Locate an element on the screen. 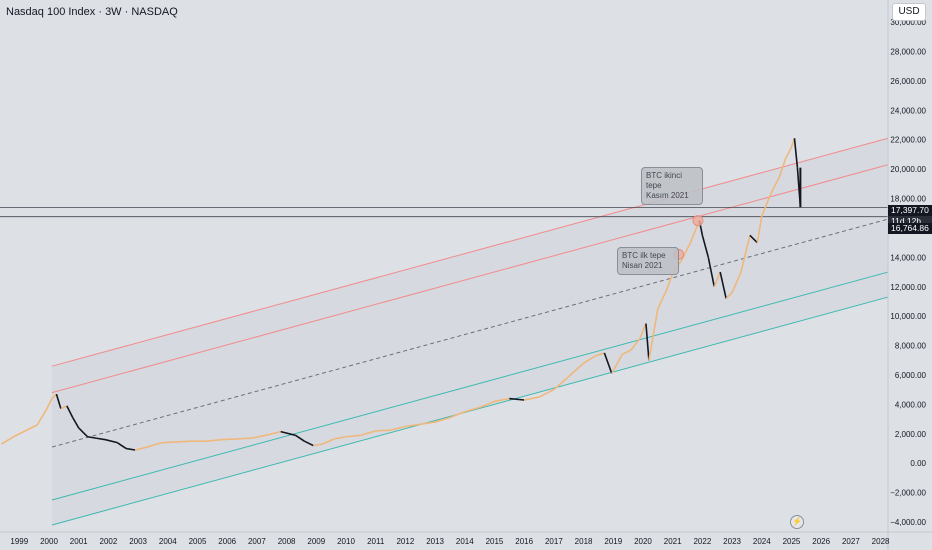 This screenshot has width=932, height=550. y-tick-label: 4,000.00 is located at coordinates (911, 404).